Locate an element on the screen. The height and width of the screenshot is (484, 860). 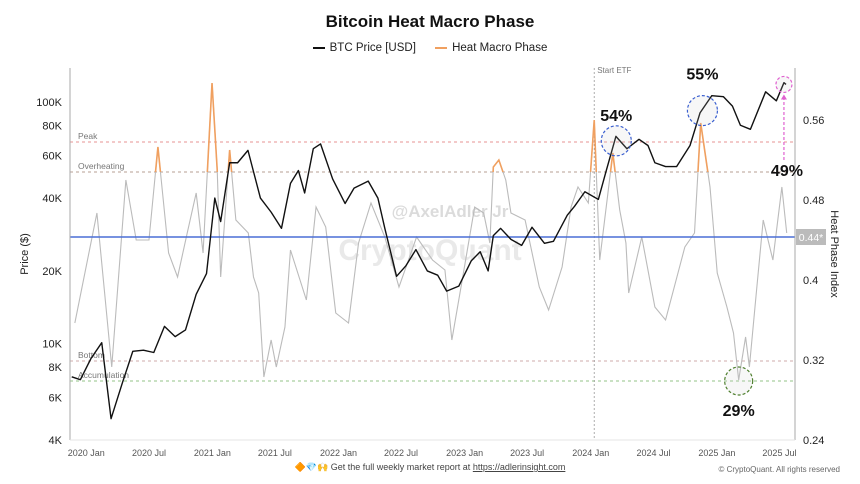
heat-phase-overheat-segments is located at coordinates (431, 127).